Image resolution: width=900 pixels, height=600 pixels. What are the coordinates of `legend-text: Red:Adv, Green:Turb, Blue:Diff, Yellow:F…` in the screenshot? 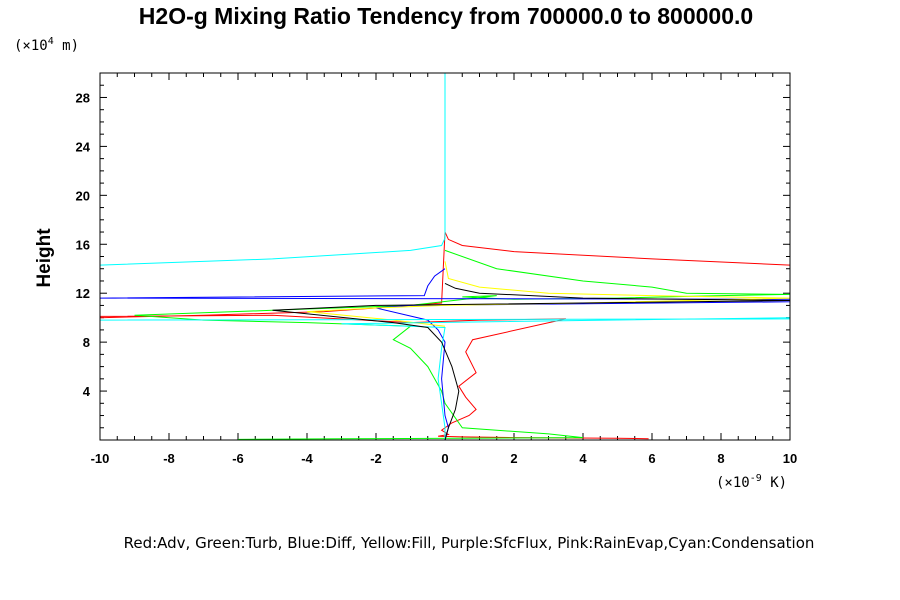 It's located at (469, 543).